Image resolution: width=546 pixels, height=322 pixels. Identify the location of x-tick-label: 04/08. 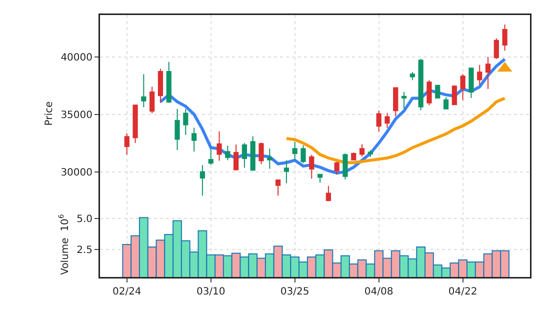
(379, 292).